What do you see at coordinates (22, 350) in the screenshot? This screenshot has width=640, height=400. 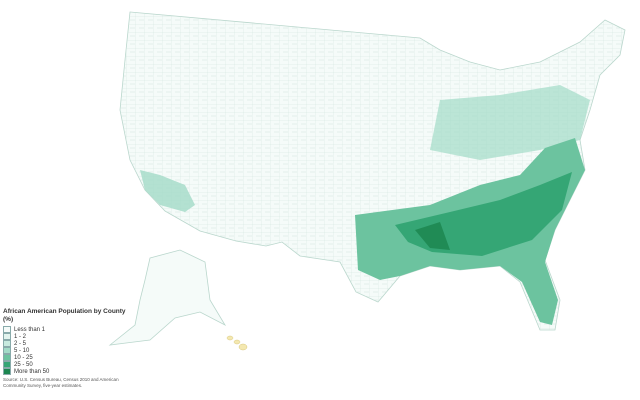 I see `legend-label: 5 - 10` at bounding box center [22, 350].